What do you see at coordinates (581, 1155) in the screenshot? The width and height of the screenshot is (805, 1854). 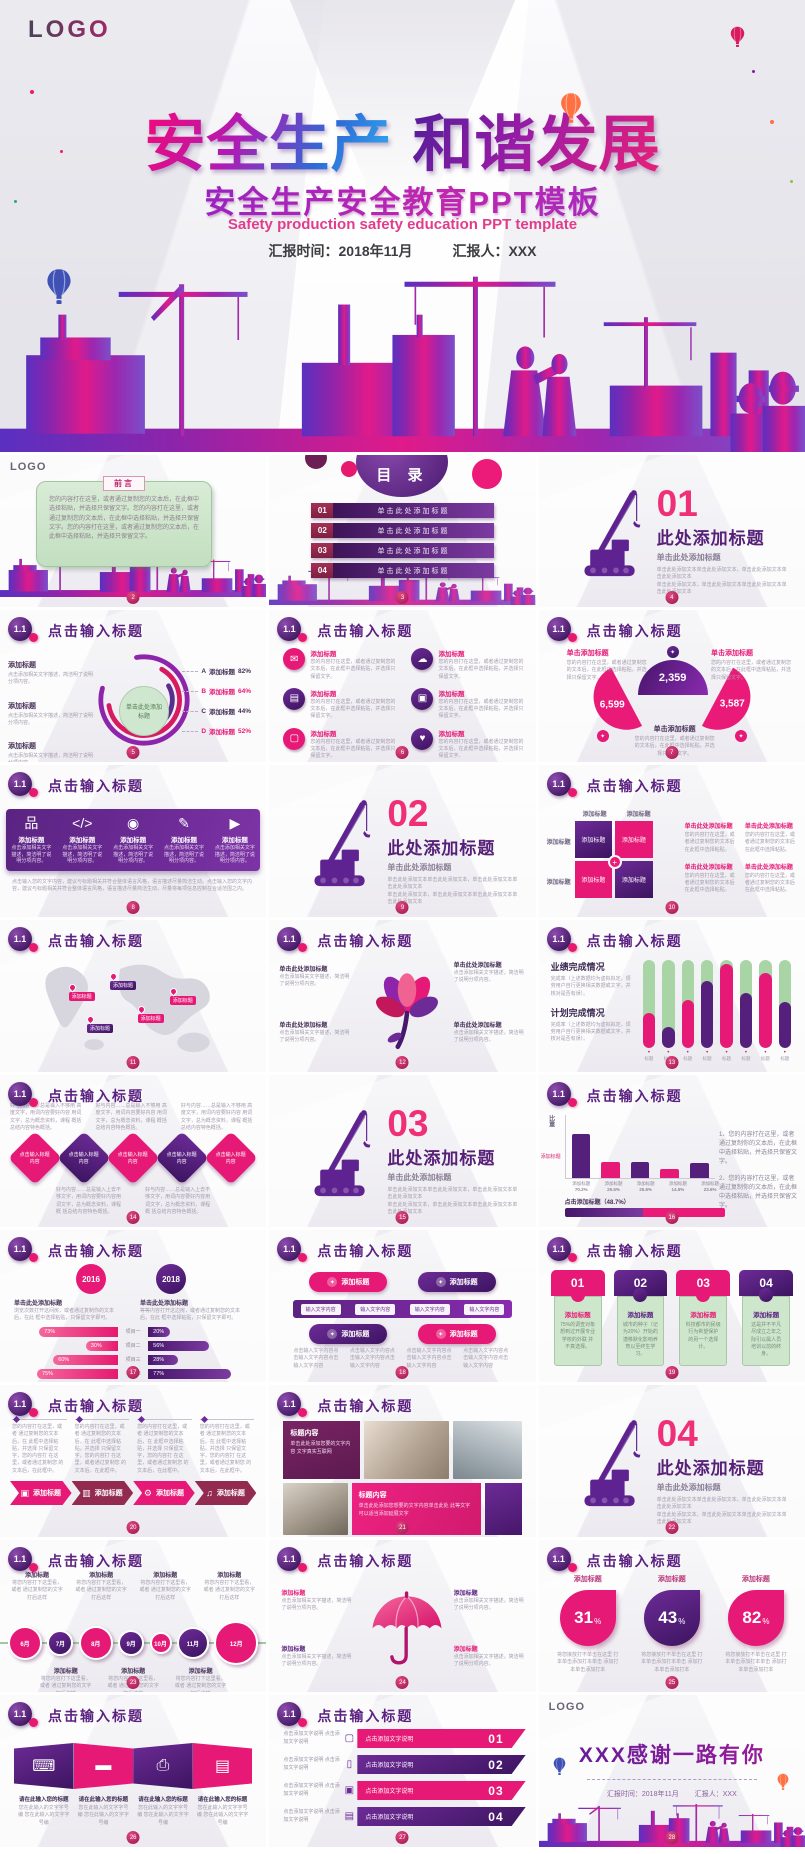 I see `column-fill` at bounding box center [581, 1155].